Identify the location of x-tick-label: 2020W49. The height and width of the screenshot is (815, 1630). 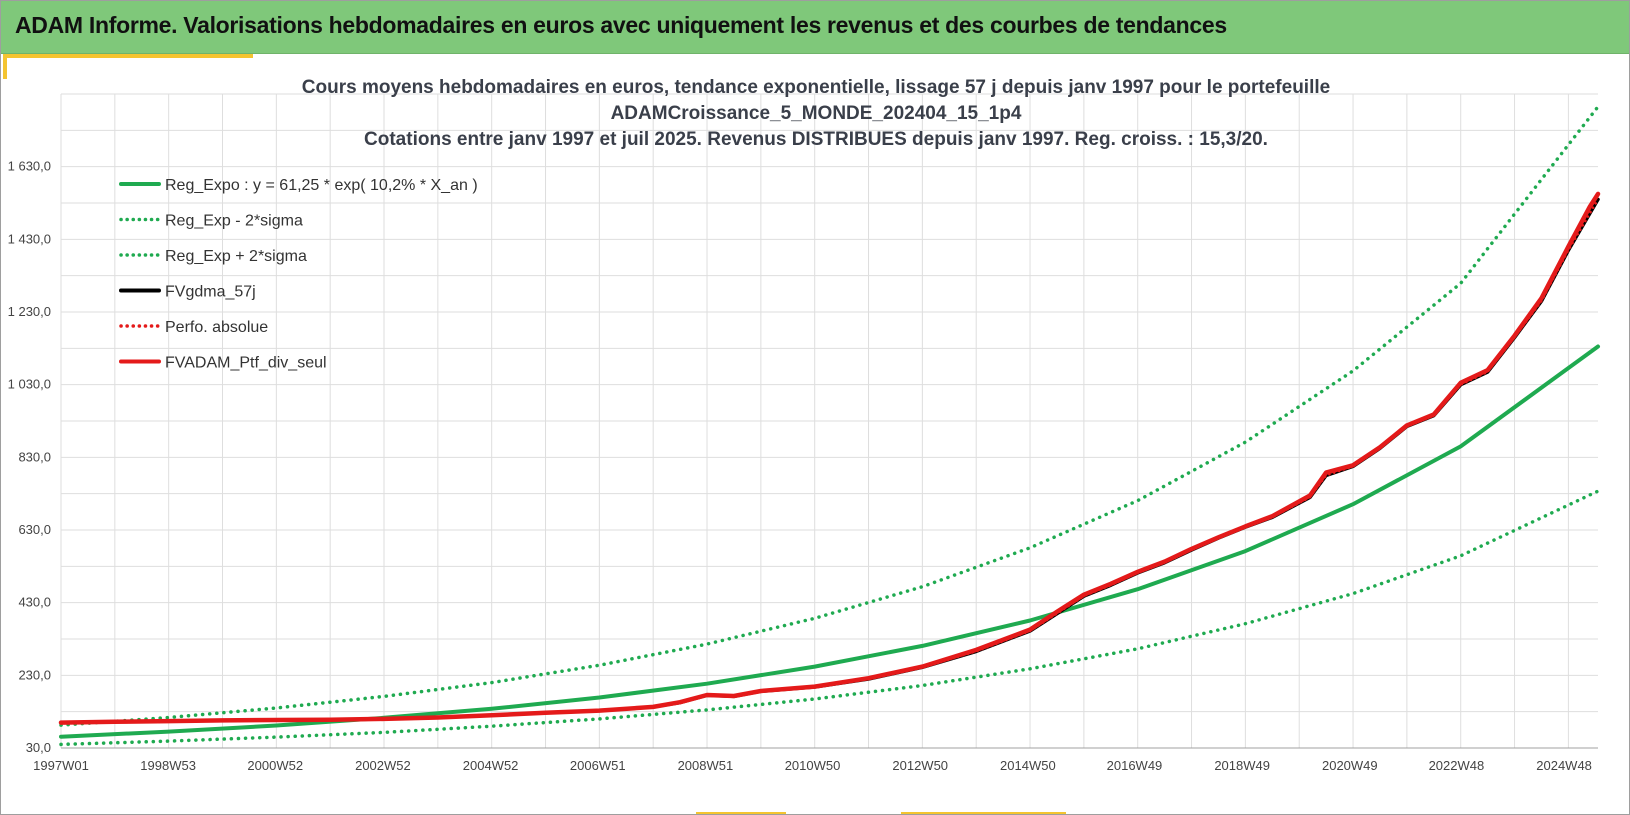
(1350, 765).